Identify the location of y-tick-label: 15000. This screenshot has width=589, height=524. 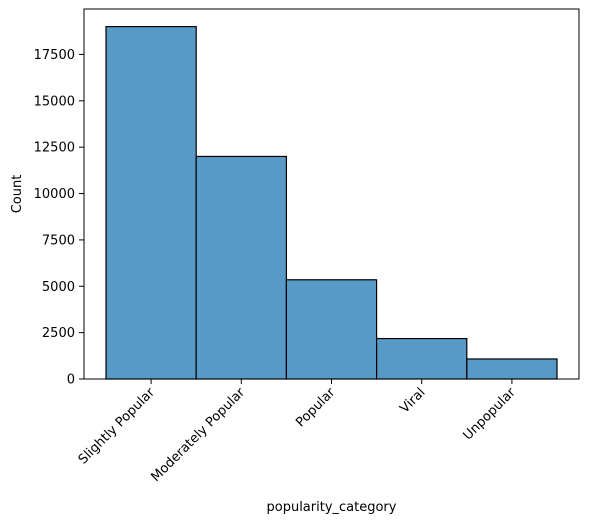
(54, 101).